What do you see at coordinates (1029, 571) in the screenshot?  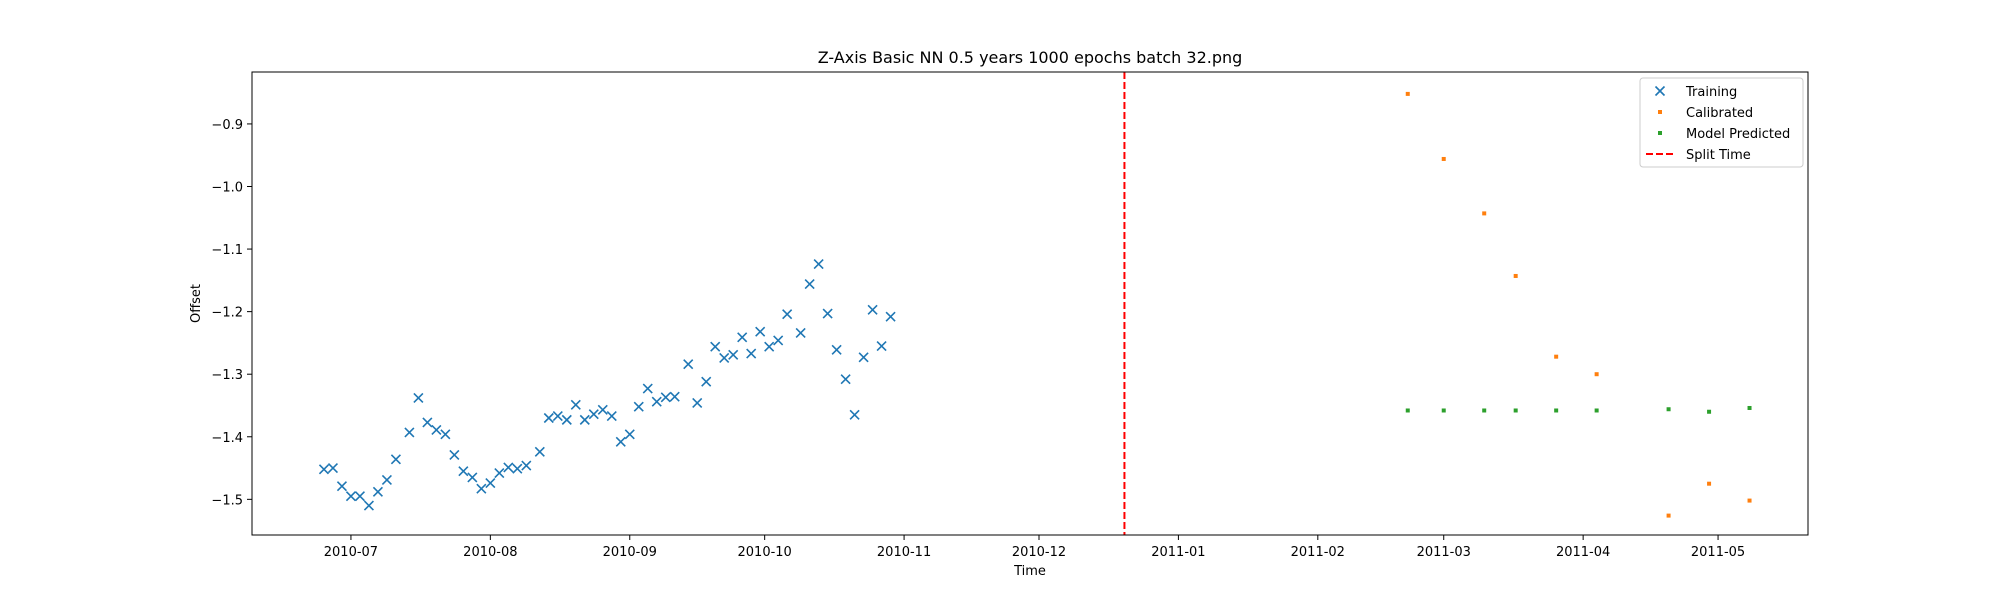 I see `x-axis-title: Time` at bounding box center [1029, 571].